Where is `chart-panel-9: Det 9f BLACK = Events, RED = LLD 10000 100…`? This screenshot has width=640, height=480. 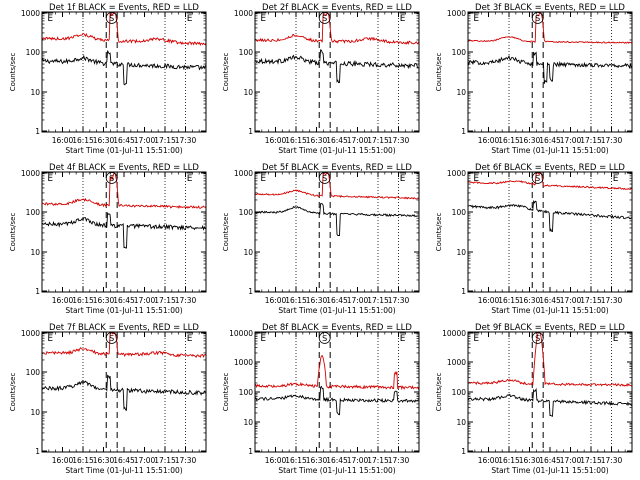 chart-panel-9: Det 9f BLACK = Events, RED = LLD 10000 100… is located at coordinates (534, 399).